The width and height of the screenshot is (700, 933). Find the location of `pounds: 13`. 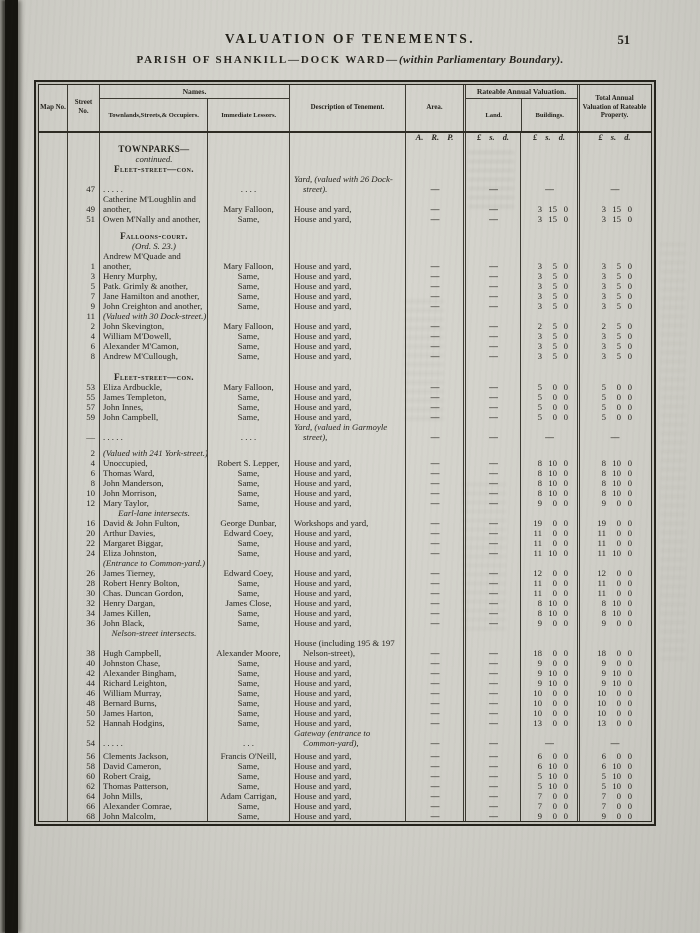

pounds: 13 is located at coordinates (601, 723).